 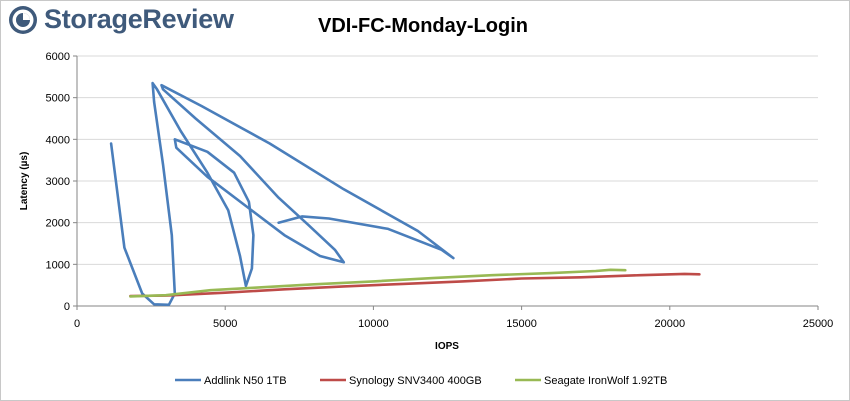 I want to click on chart-title: VDI-FC-Monday-Login, so click(x=423, y=26).